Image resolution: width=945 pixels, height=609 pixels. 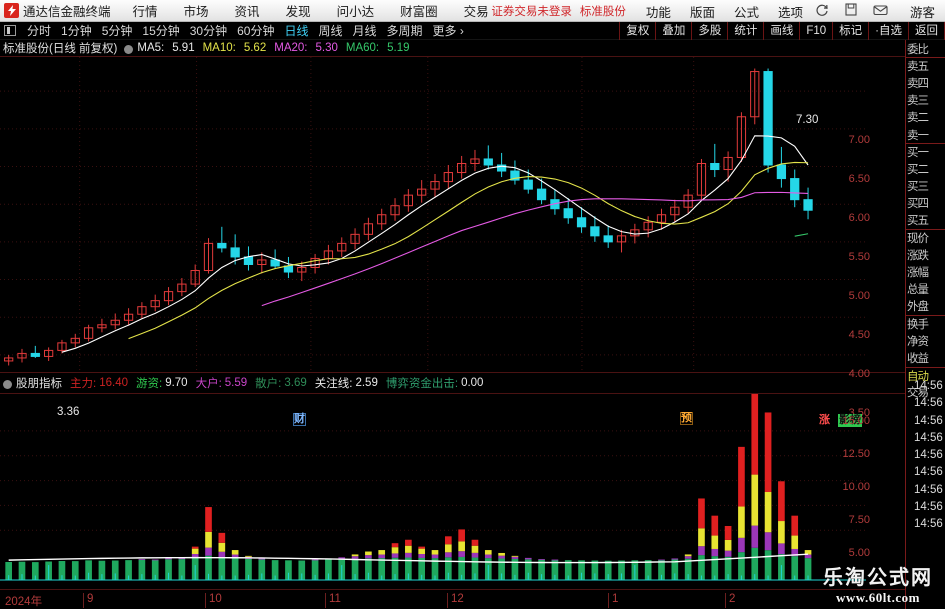 I want to click on dahu-label: 大户:, so click(x=208, y=384).